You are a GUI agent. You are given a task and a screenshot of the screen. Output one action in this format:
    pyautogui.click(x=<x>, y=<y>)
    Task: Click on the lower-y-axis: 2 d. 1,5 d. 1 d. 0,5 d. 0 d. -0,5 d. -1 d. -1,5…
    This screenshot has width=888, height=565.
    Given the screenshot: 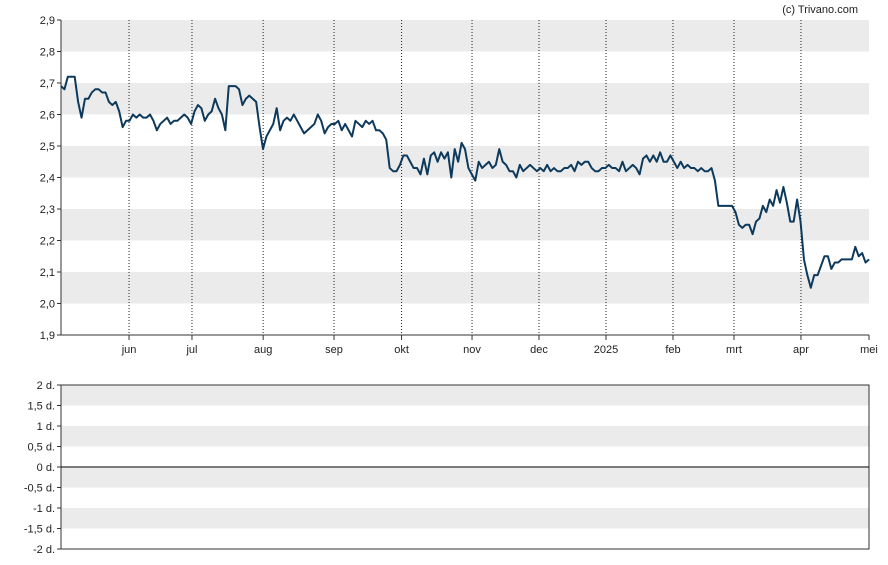 What is the action you would take?
    pyautogui.click(x=42, y=468)
    